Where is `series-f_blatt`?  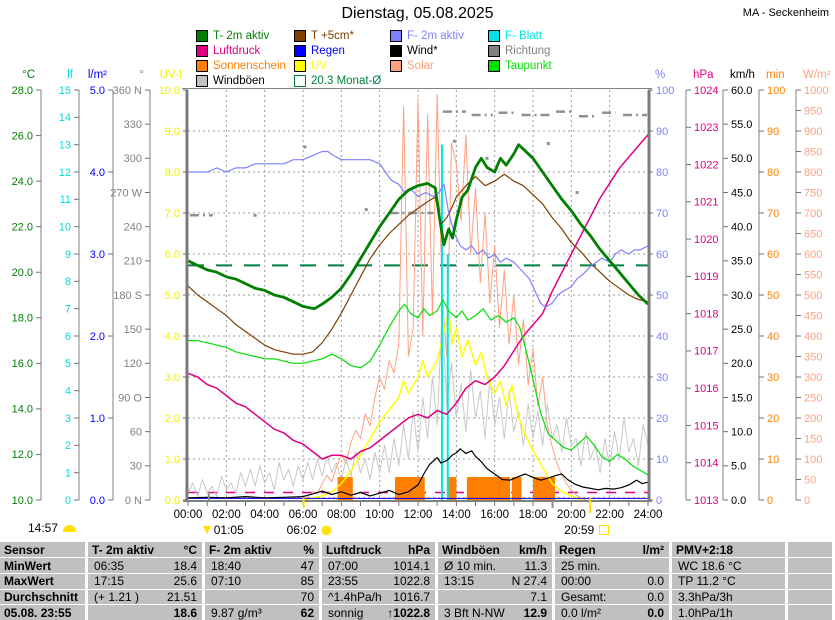
series-f_blatt is located at coordinates (444, 322).